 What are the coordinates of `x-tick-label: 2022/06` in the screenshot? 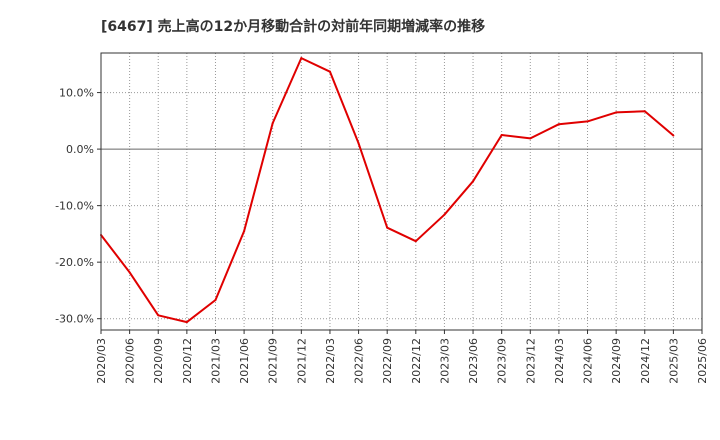 It's located at (359, 361).